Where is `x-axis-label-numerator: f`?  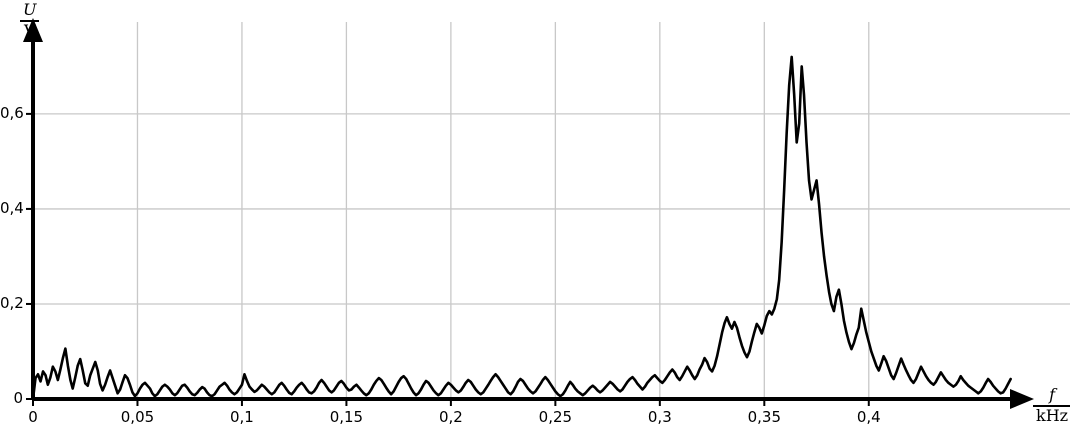
x-axis-label-numerator: f is located at coordinates (1052, 394).